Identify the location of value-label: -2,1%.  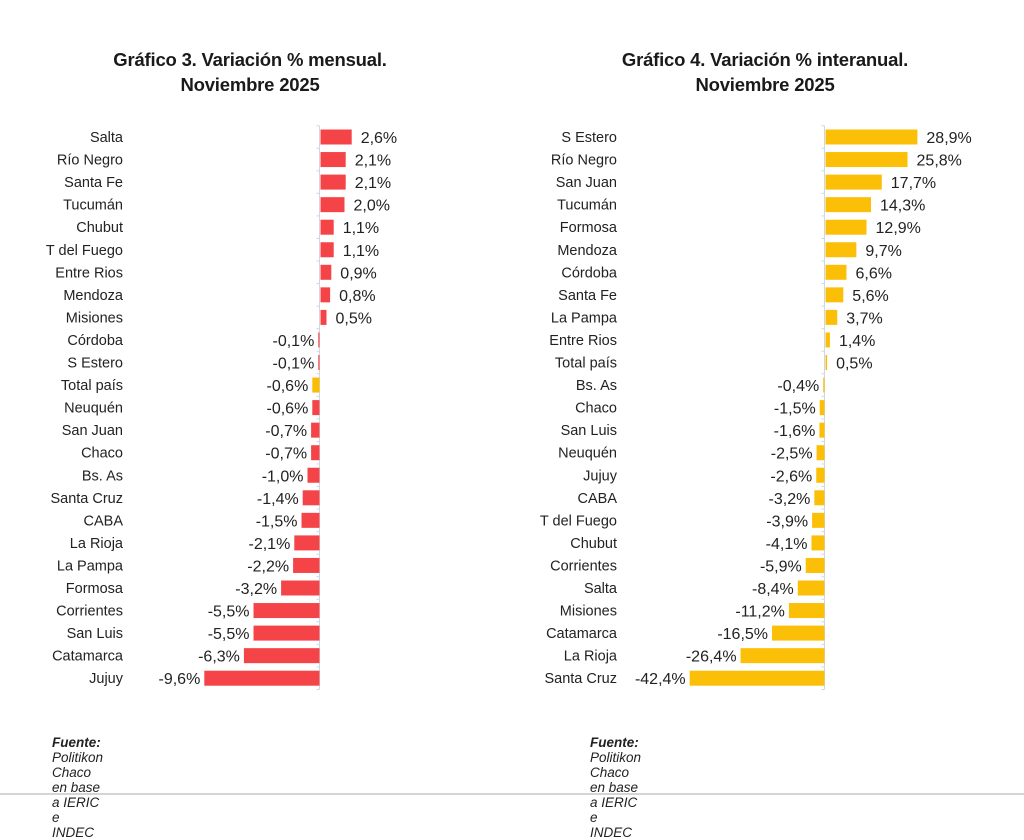
(270, 544).